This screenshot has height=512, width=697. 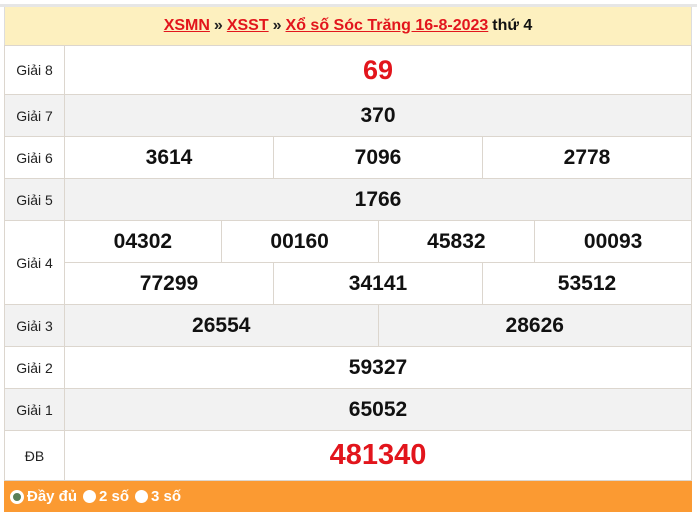 I want to click on row-g7: Giải 7 370, so click(x=348, y=115).